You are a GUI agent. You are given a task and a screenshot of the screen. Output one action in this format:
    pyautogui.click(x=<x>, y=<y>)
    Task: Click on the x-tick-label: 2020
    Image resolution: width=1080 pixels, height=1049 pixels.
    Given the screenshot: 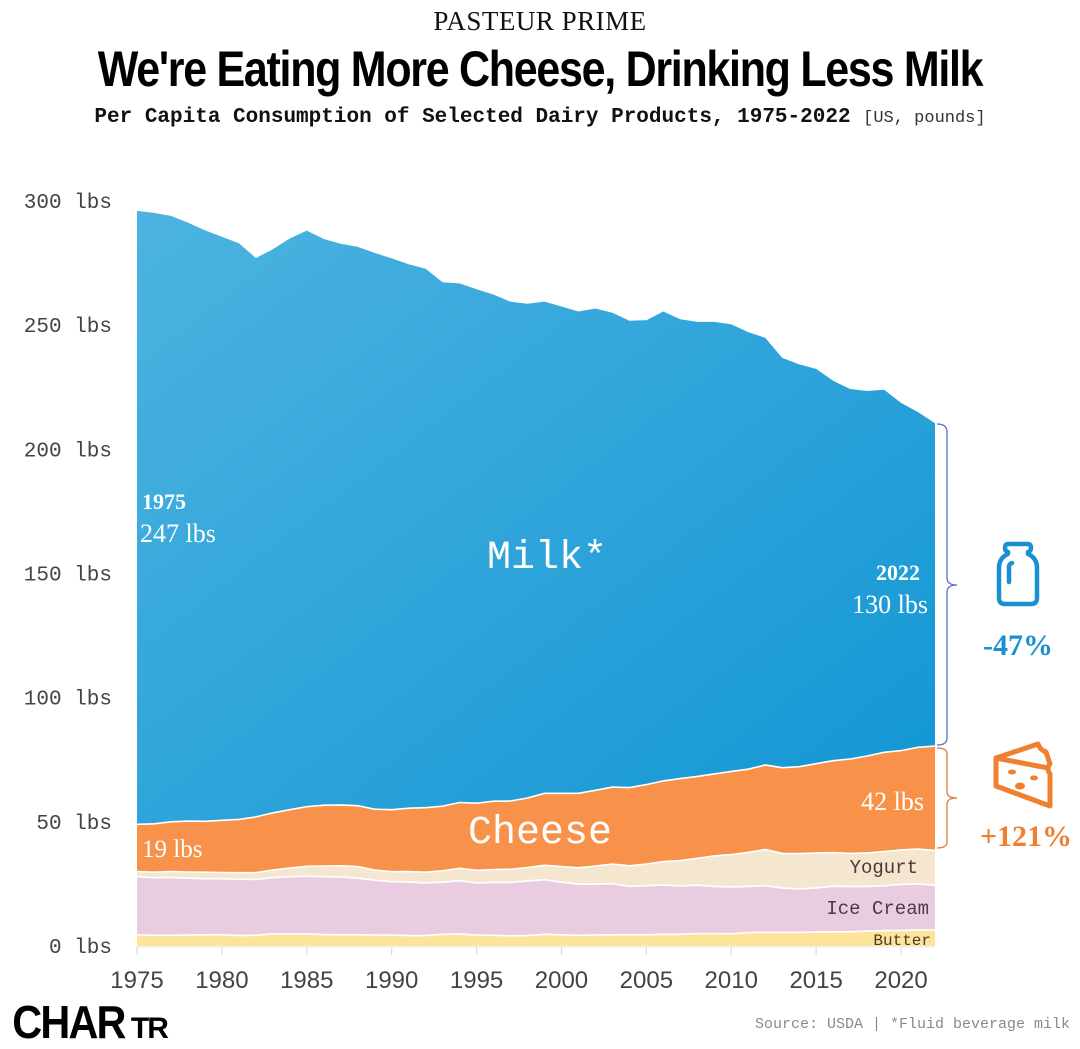 What is the action you would take?
    pyautogui.click(x=900, y=980)
    